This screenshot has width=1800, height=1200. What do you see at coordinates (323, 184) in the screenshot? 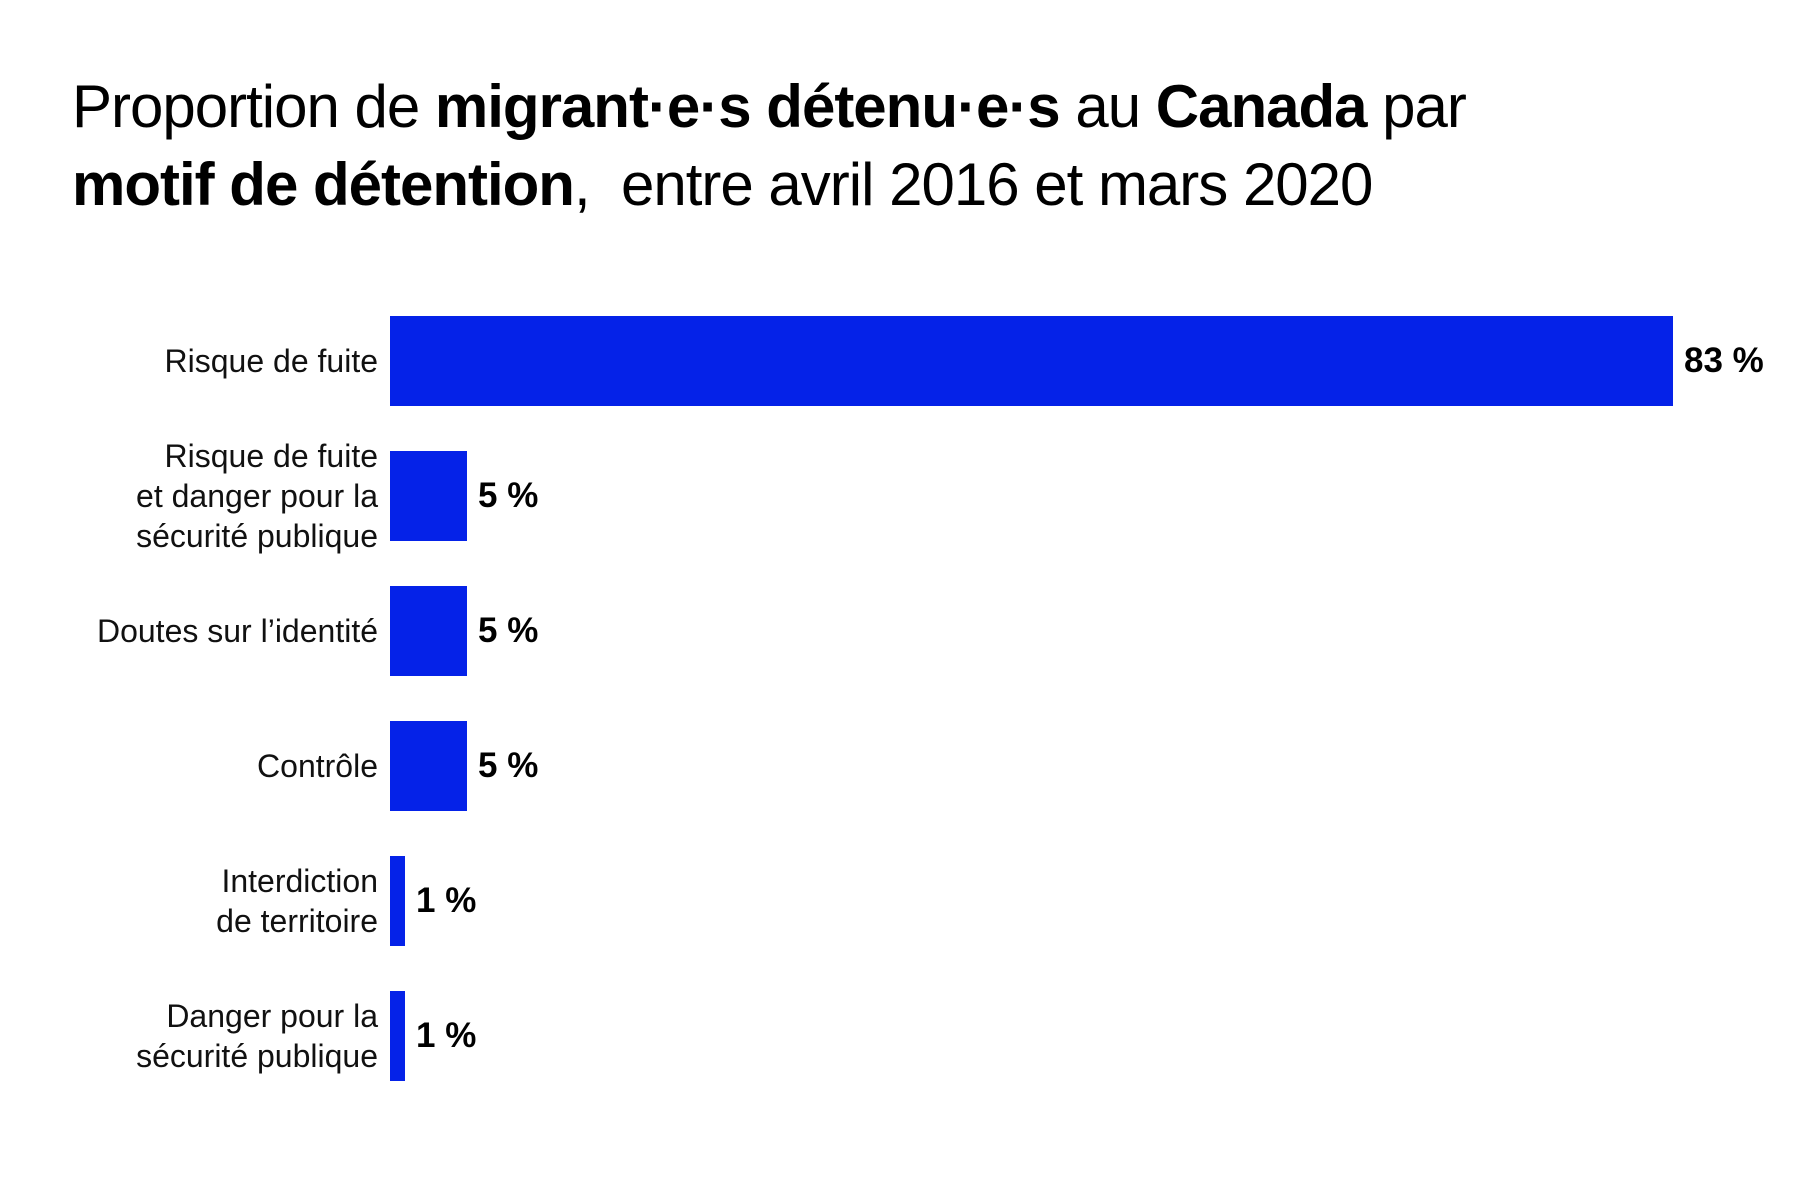
I see `title-segment: motif de détention` at bounding box center [323, 184].